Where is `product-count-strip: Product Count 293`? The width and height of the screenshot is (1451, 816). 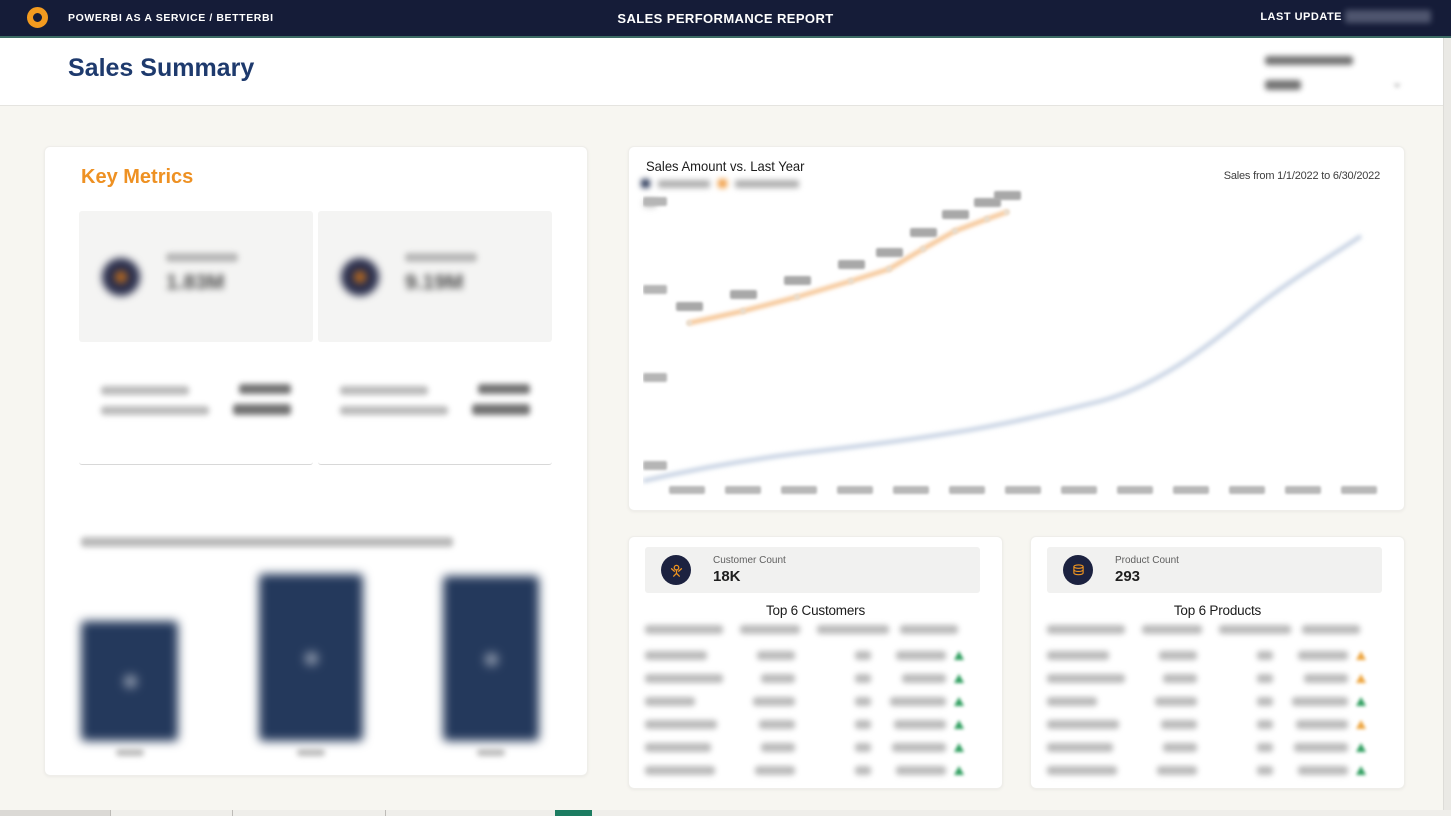
product-count-strip: Product Count 293 is located at coordinates (1214, 570).